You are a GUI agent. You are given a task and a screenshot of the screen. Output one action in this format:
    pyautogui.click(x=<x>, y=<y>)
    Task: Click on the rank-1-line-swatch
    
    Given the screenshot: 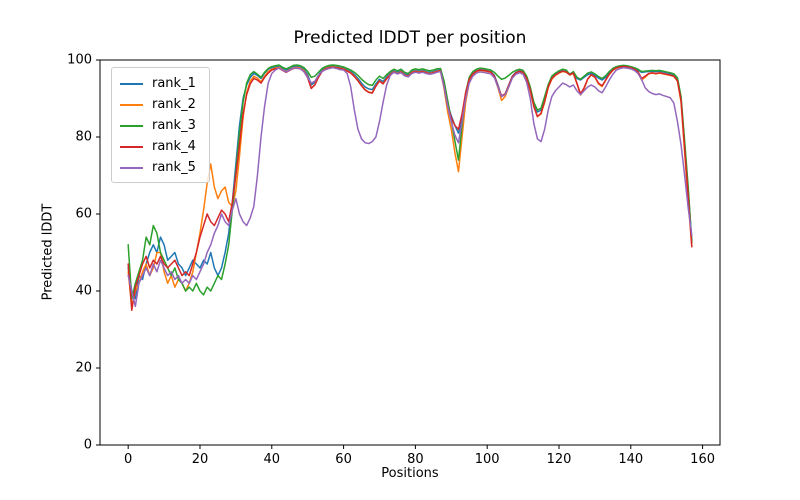 What is the action you would take?
    pyautogui.click(x=131, y=83)
    